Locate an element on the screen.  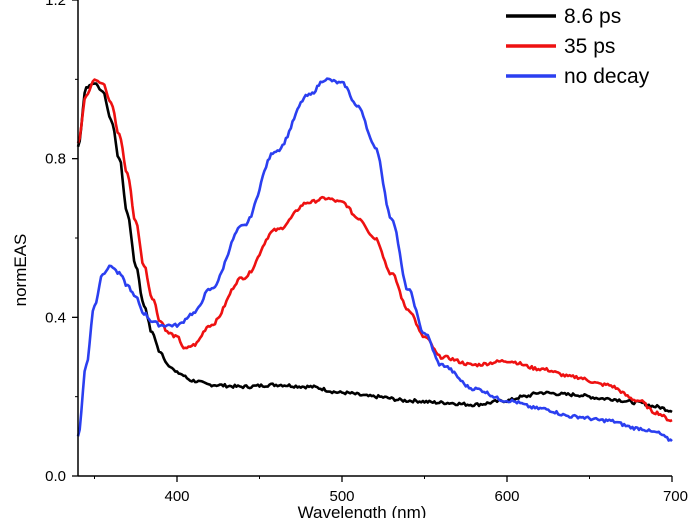
y-tick-label: 0.4 is located at coordinates (55, 317).